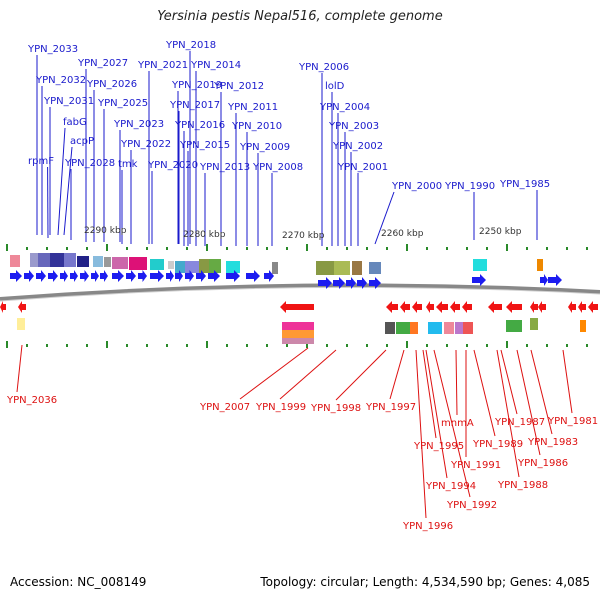  I want to click on gene-label-ypn-1981: YPN_1981, so click(572, 421).